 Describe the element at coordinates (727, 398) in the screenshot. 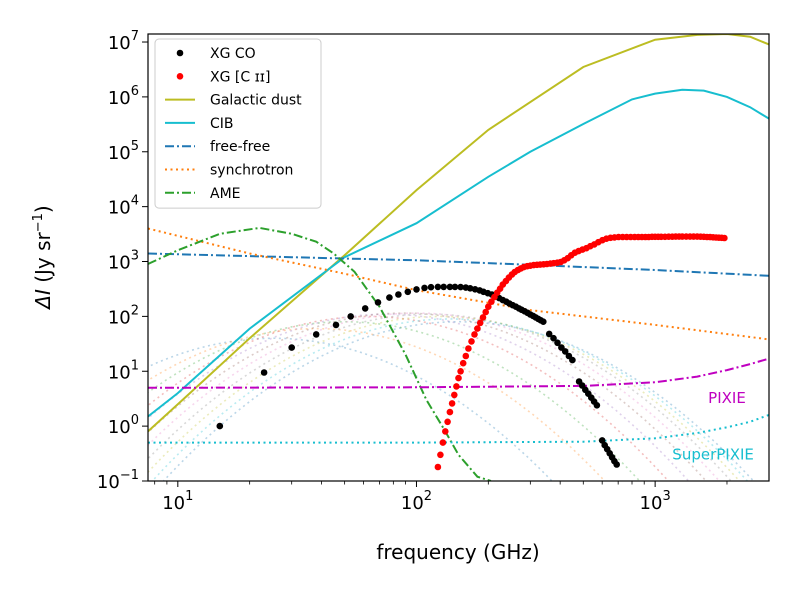

I see `annotation-pixie: PIXIE` at that location.